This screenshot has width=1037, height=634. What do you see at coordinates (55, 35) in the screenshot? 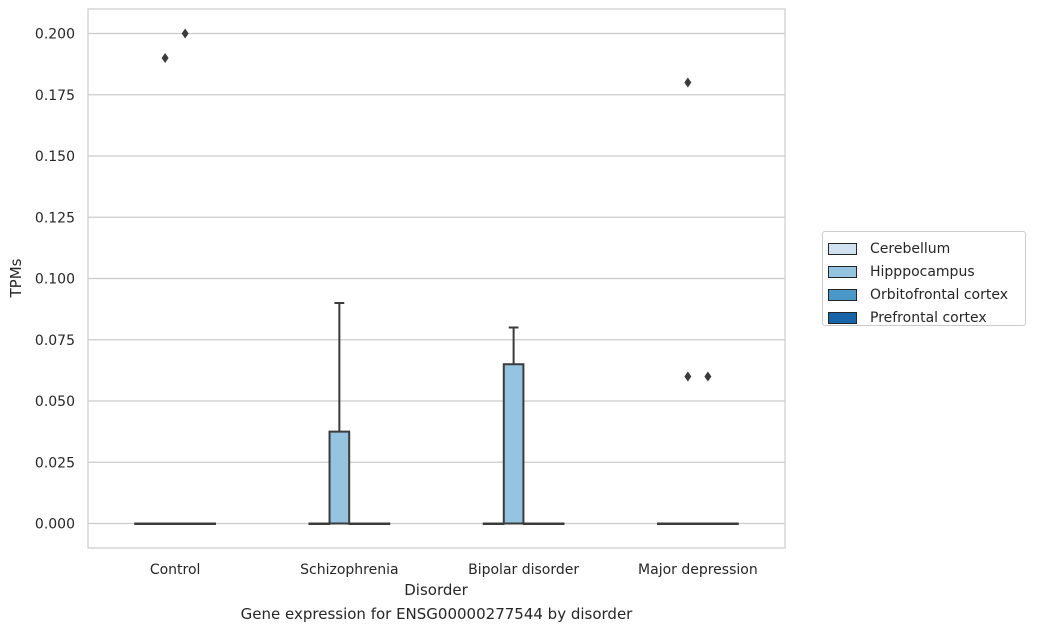
I see `y-tick-label: 0.200` at bounding box center [55, 35].